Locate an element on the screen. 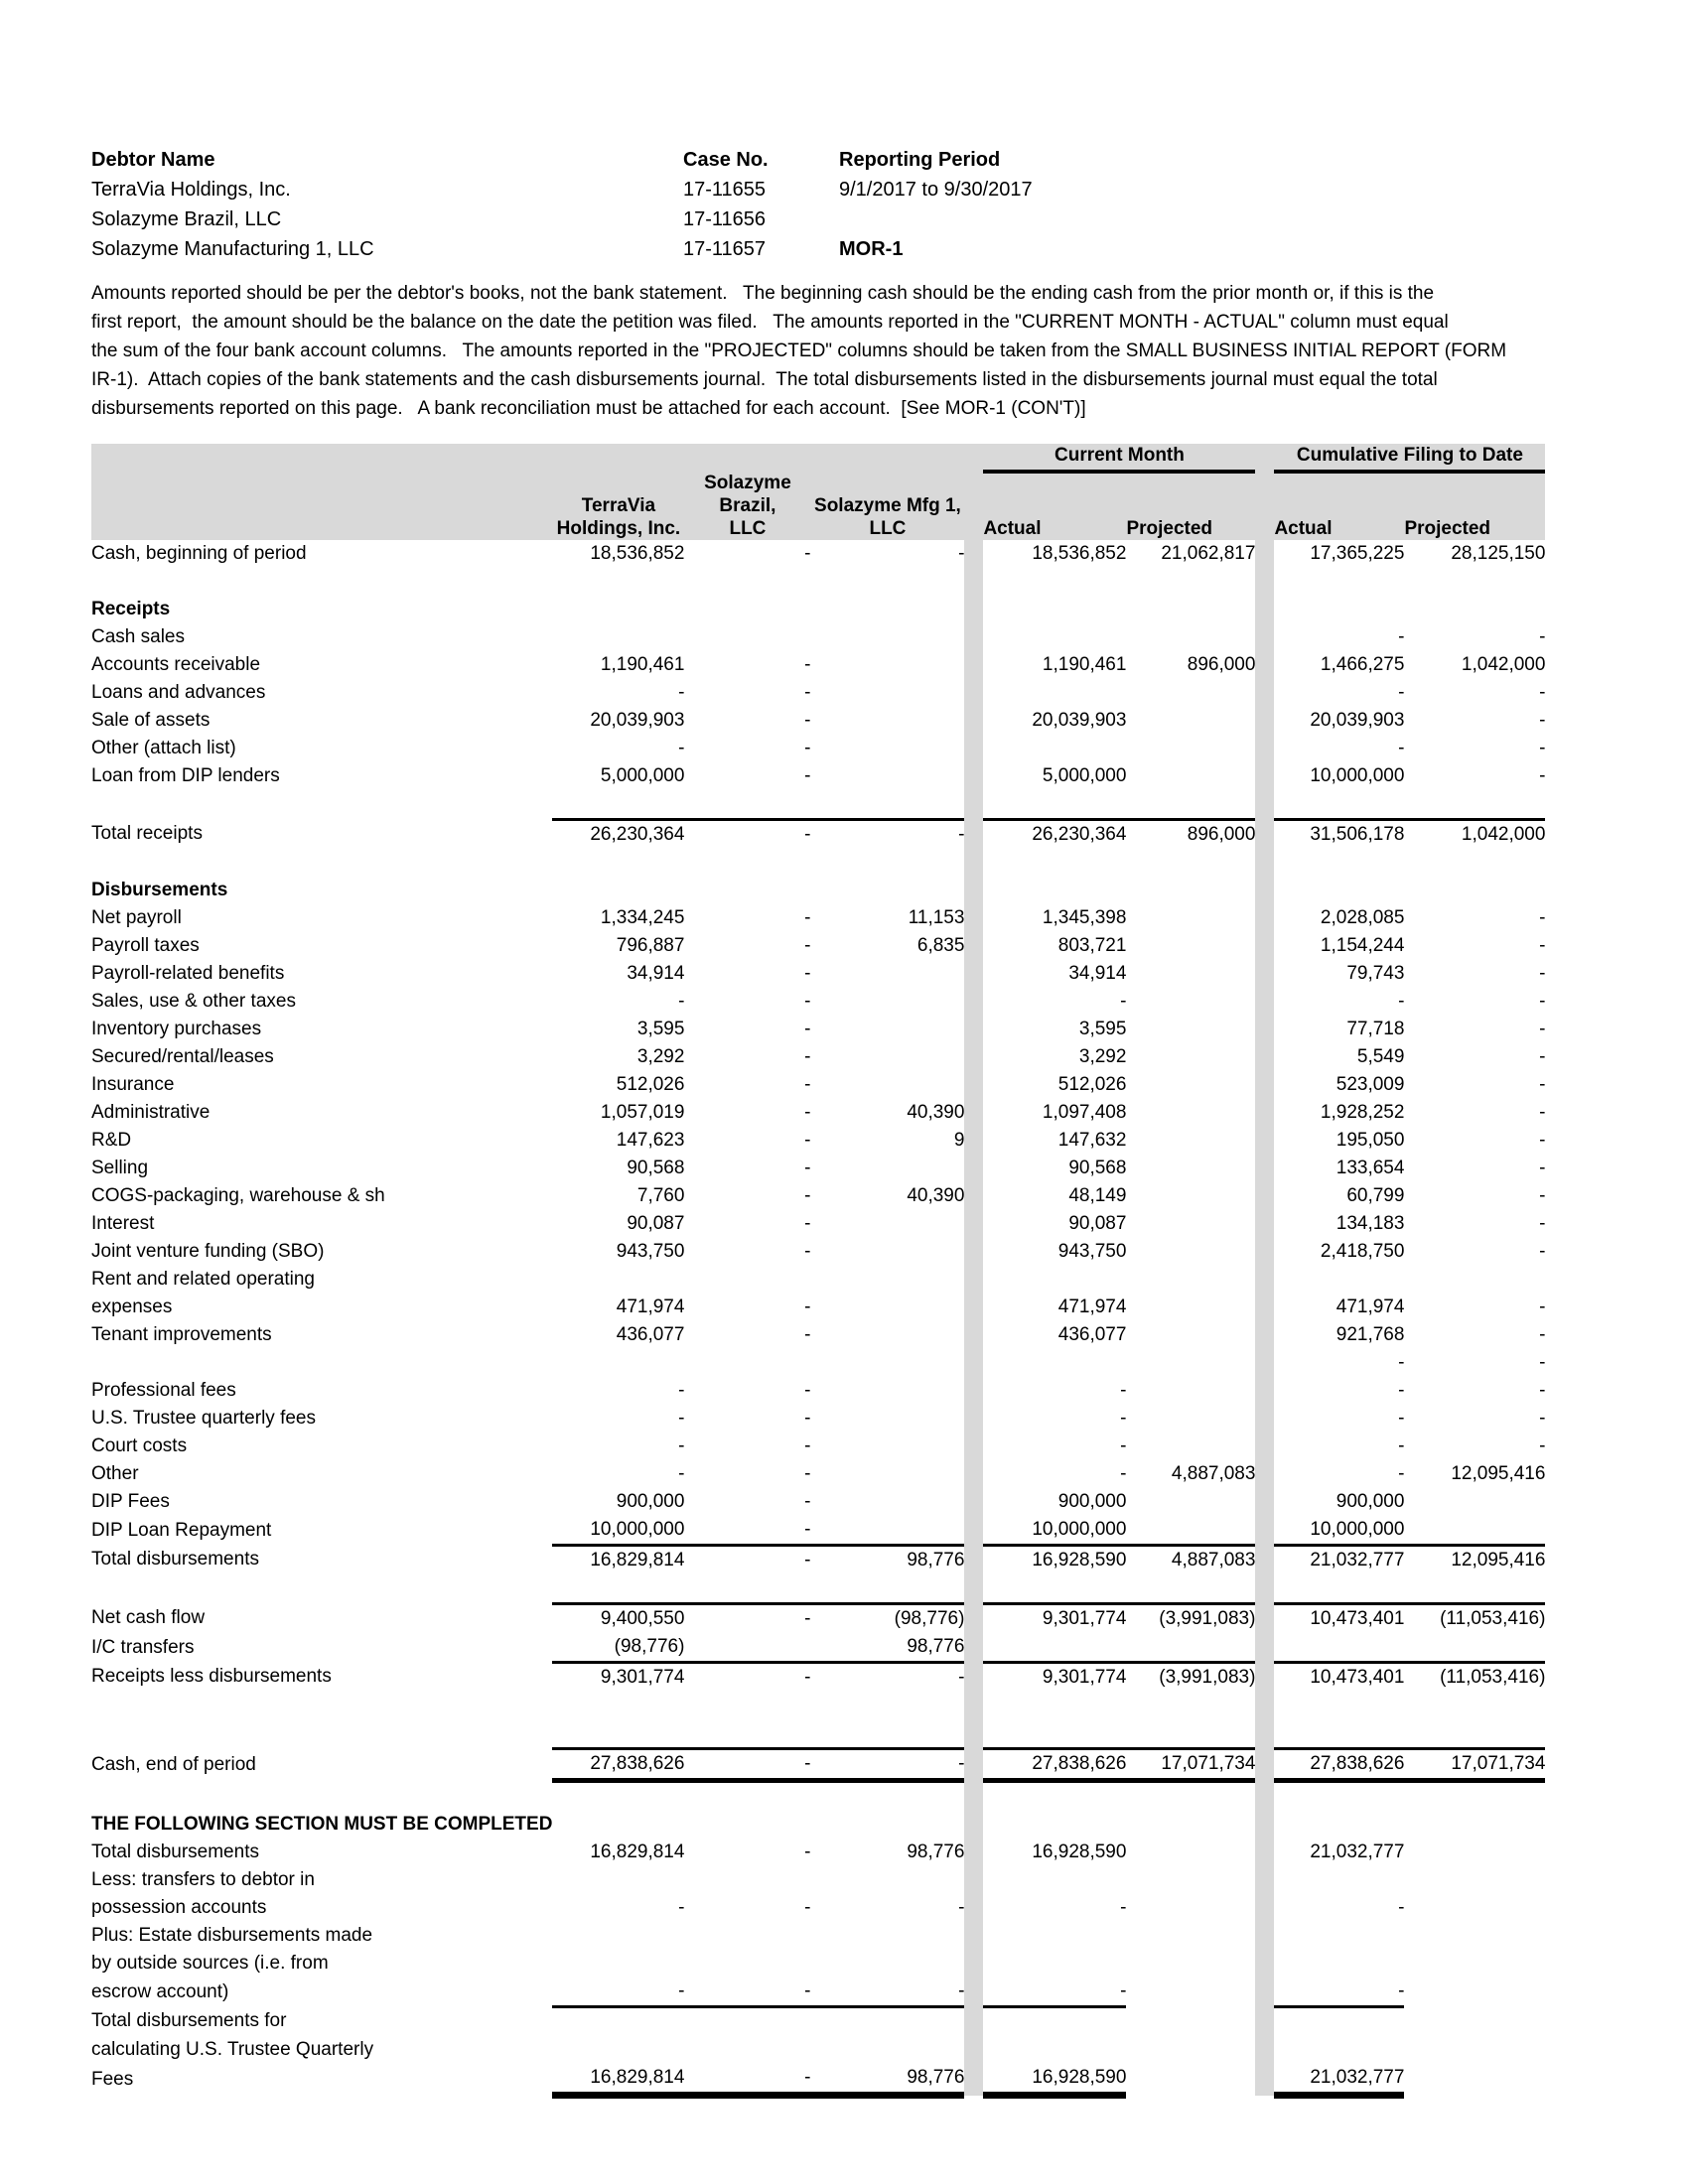  cell: 1,928,252 is located at coordinates (1362, 1112).